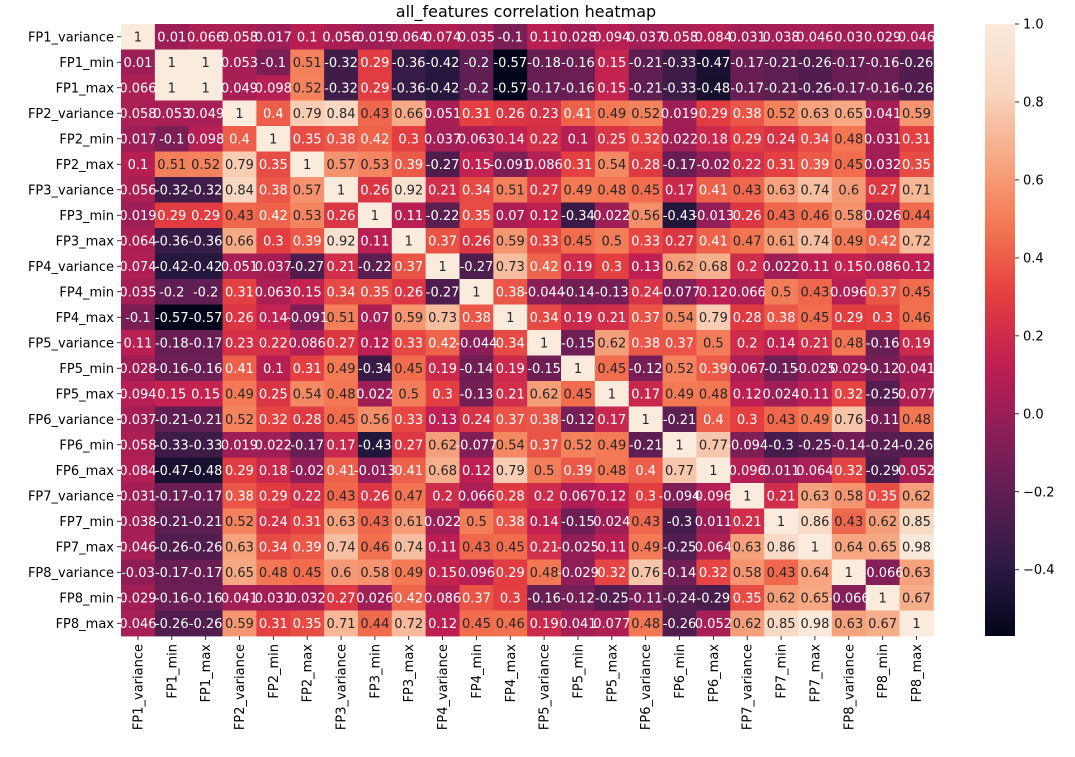 The width and height of the screenshot is (1075, 757). What do you see at coordinates (815, 88) in the screenshot?
I see `cell-value-label: -0.26` at bounding box center [815, 88].